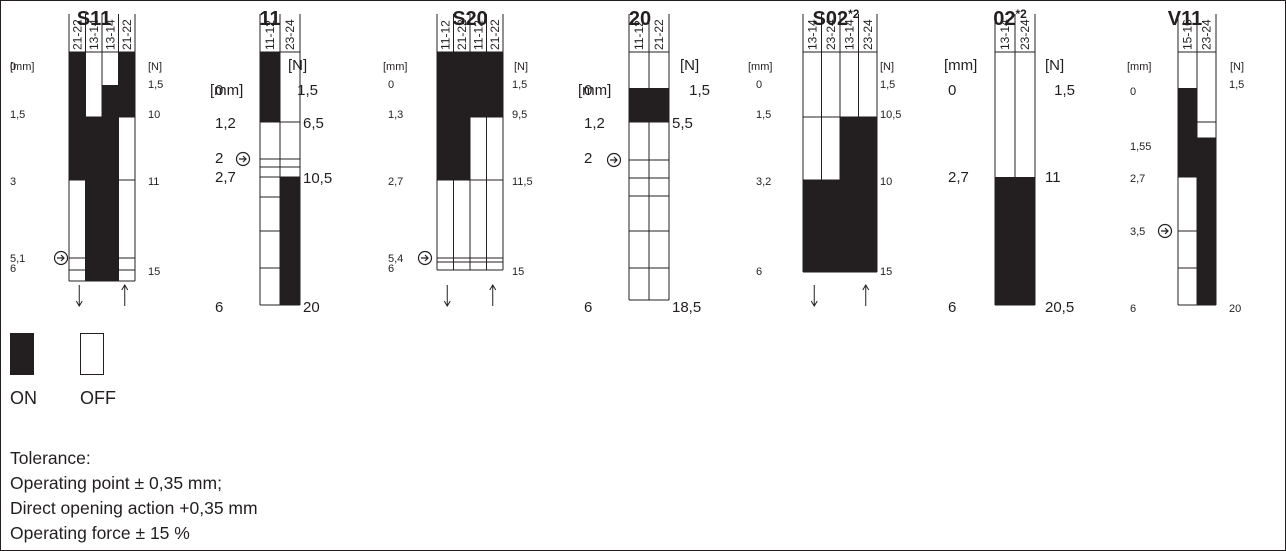 Image resolution: width=1286 pixels, height=551 pixels. Describe the element at coordinates (836, 18) in the screenshot. I see `diagram-title: S02*2` at that location.